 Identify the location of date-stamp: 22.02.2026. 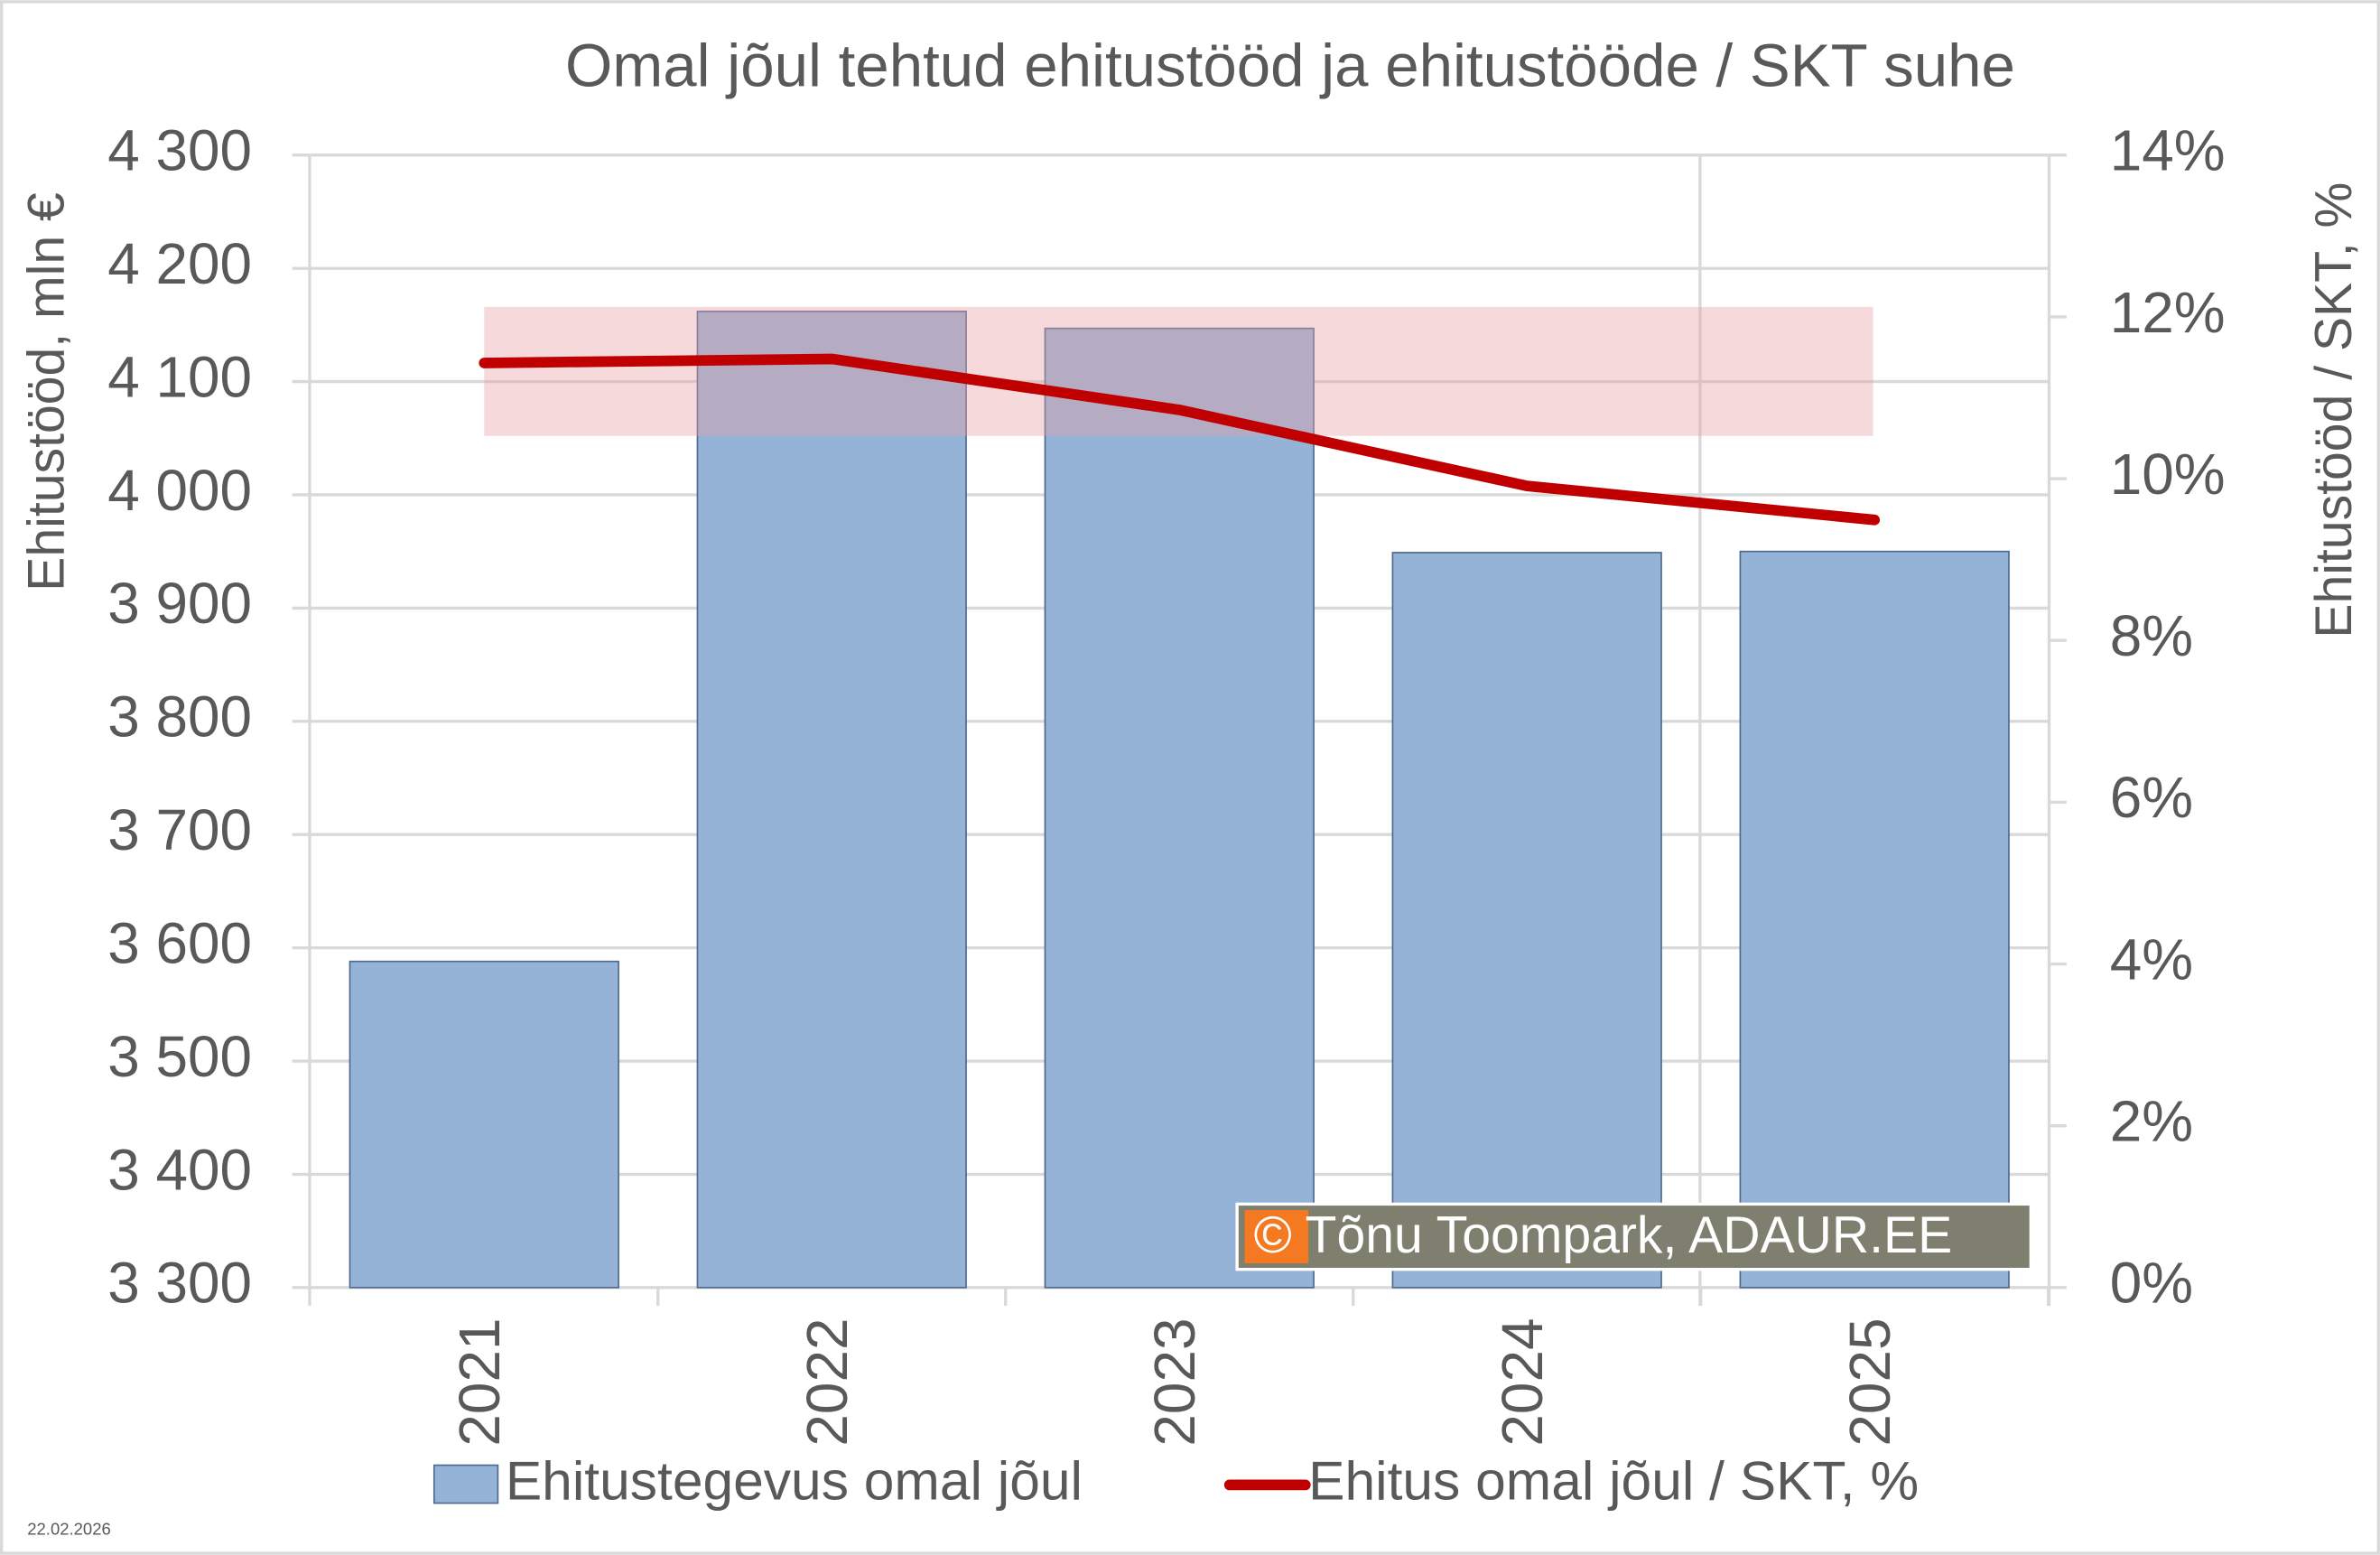
(69, 1529).